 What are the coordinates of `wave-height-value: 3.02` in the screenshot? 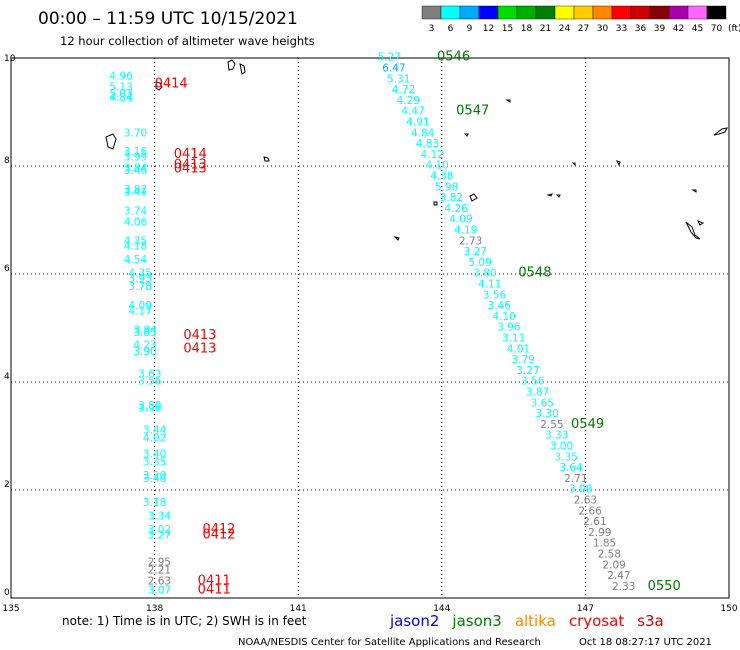 It's located at (159, 530).